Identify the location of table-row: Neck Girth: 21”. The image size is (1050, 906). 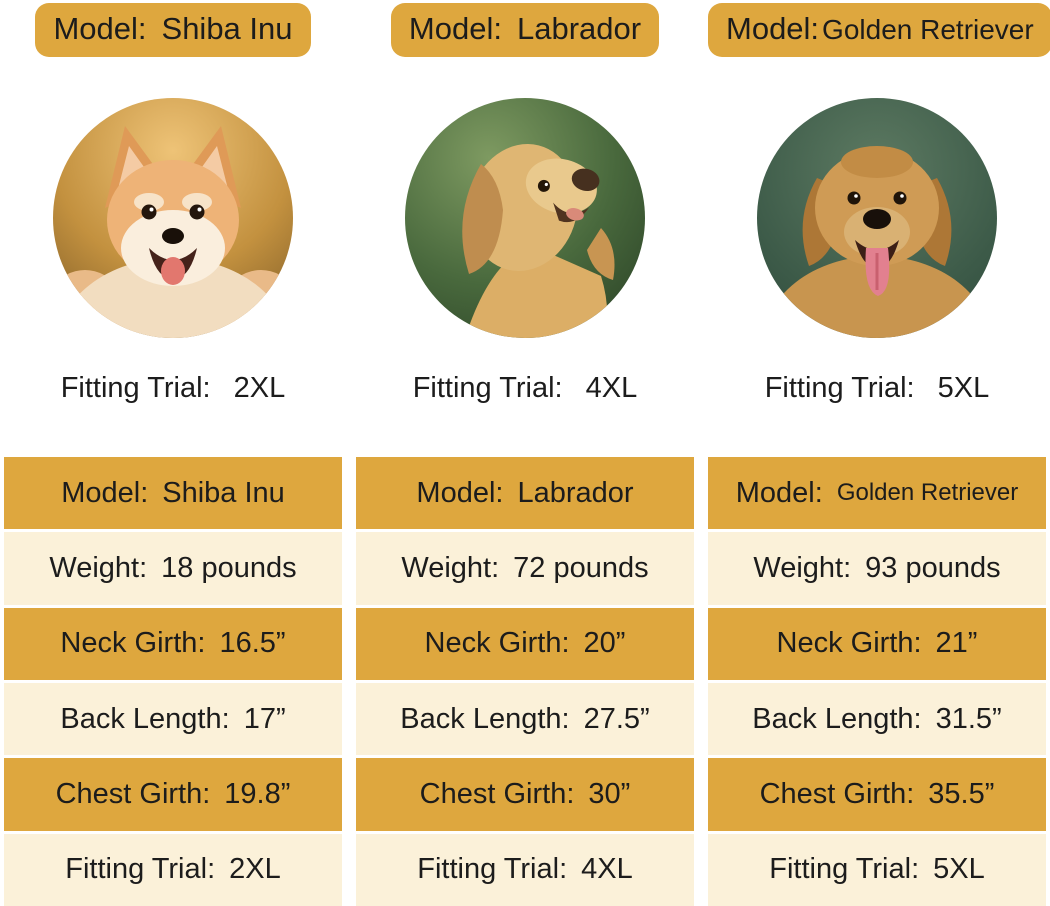
(877, 643).